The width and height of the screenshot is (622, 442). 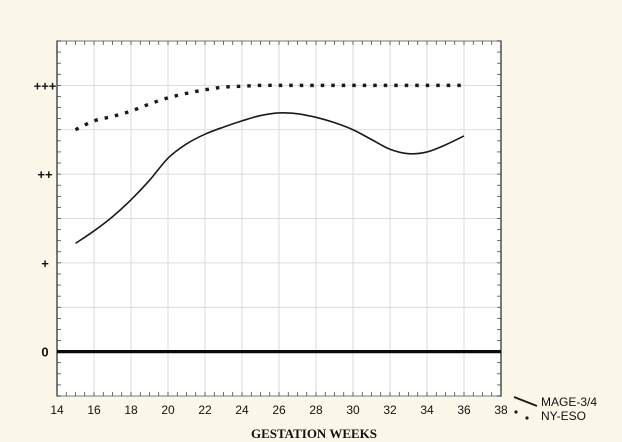 I want to click on legend: MAGE-3/4 NY-ESO, so click(x=555, y=409).